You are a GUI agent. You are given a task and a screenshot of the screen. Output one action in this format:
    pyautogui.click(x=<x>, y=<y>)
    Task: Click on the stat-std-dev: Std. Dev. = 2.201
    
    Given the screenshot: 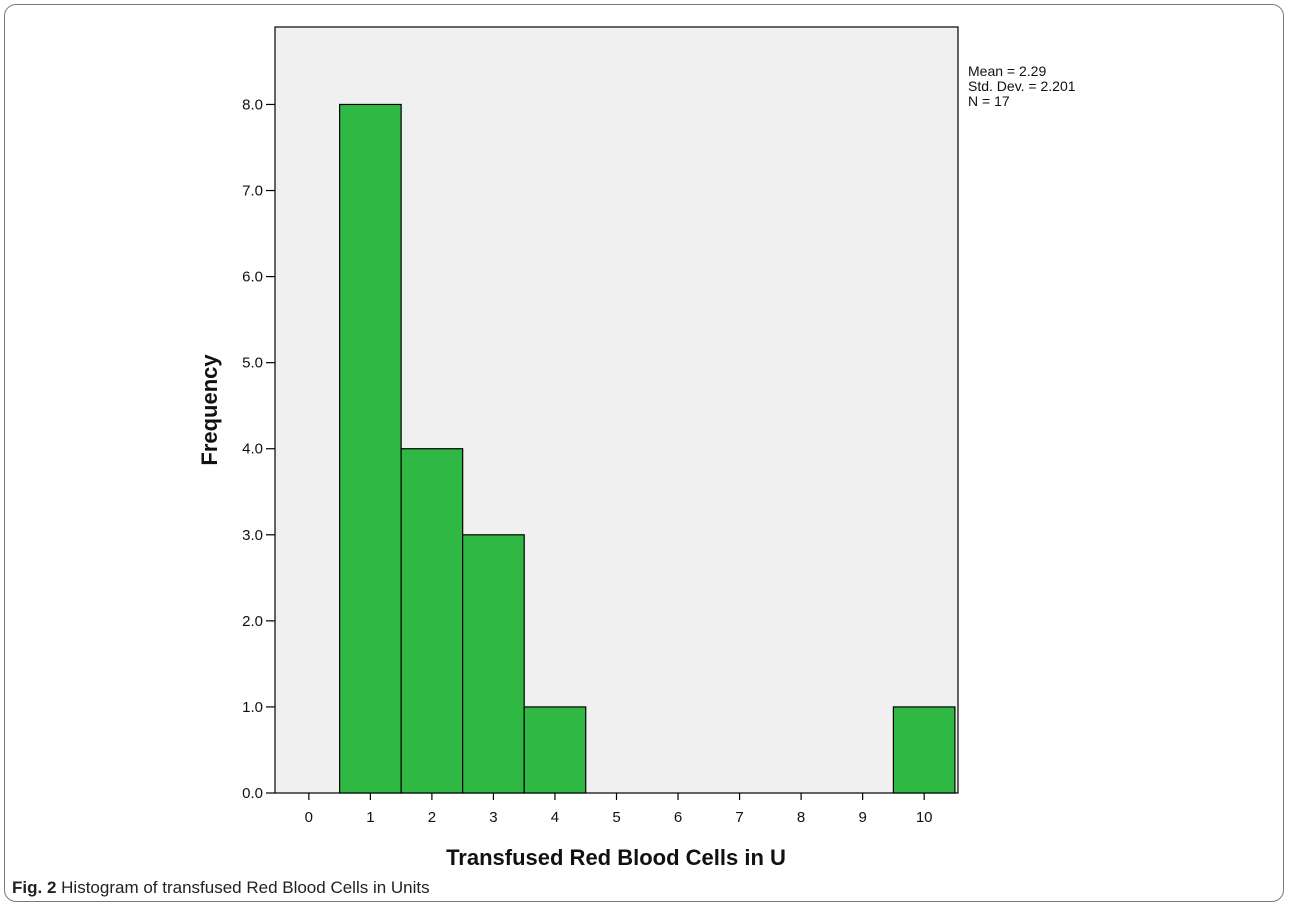 What is the action you would take?
    pyautogui.click(x=1022, y=86)
    